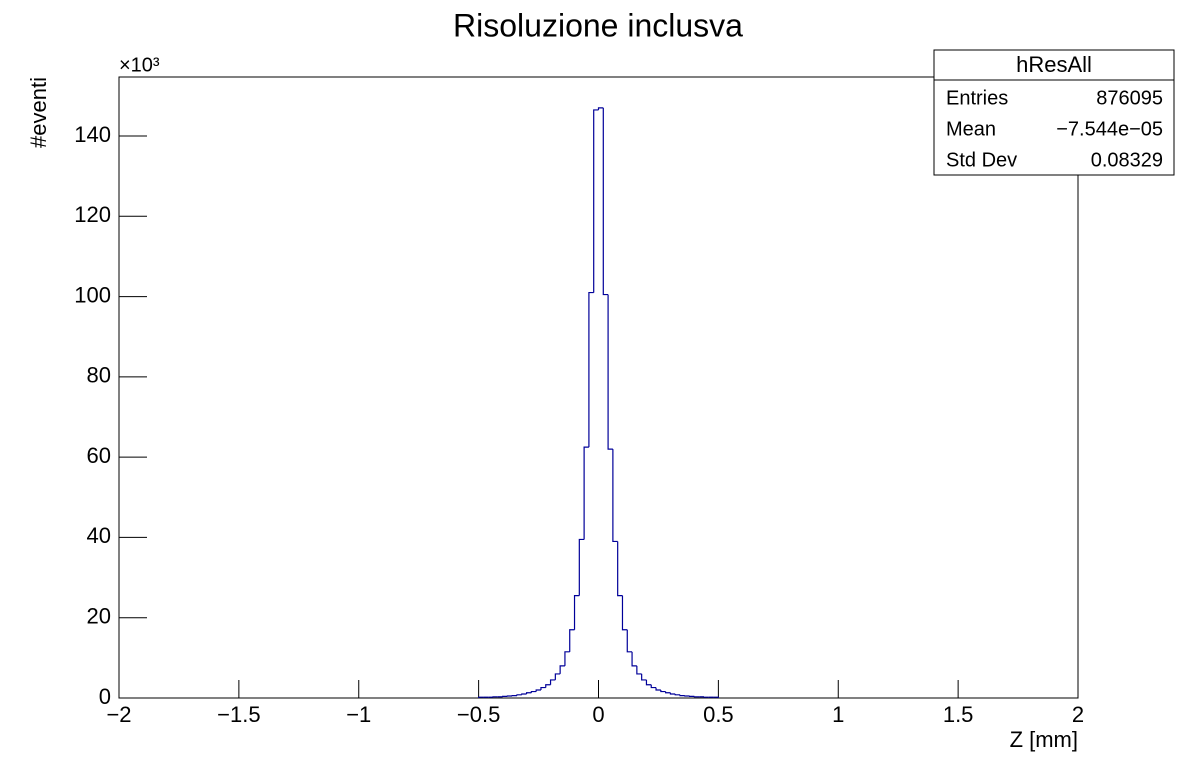 The image size is (1198, 776). I want to click on x-tick-label: 2, so click(1078, 714).